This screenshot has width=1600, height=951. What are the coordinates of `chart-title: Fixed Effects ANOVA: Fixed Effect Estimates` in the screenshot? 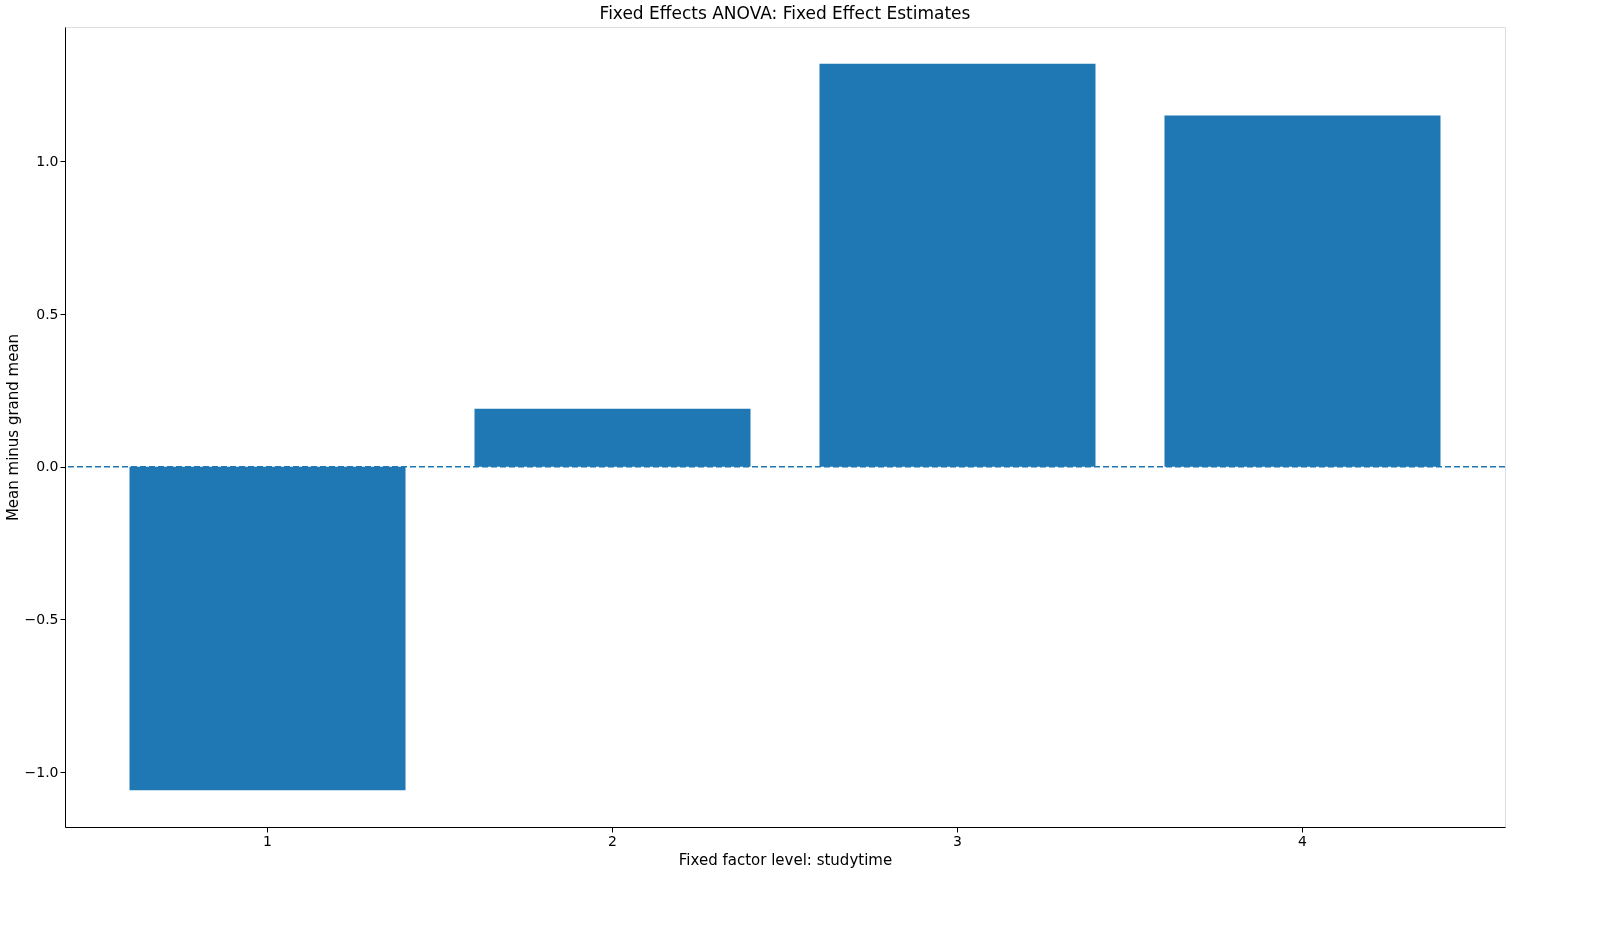 It's located at (785, 13).